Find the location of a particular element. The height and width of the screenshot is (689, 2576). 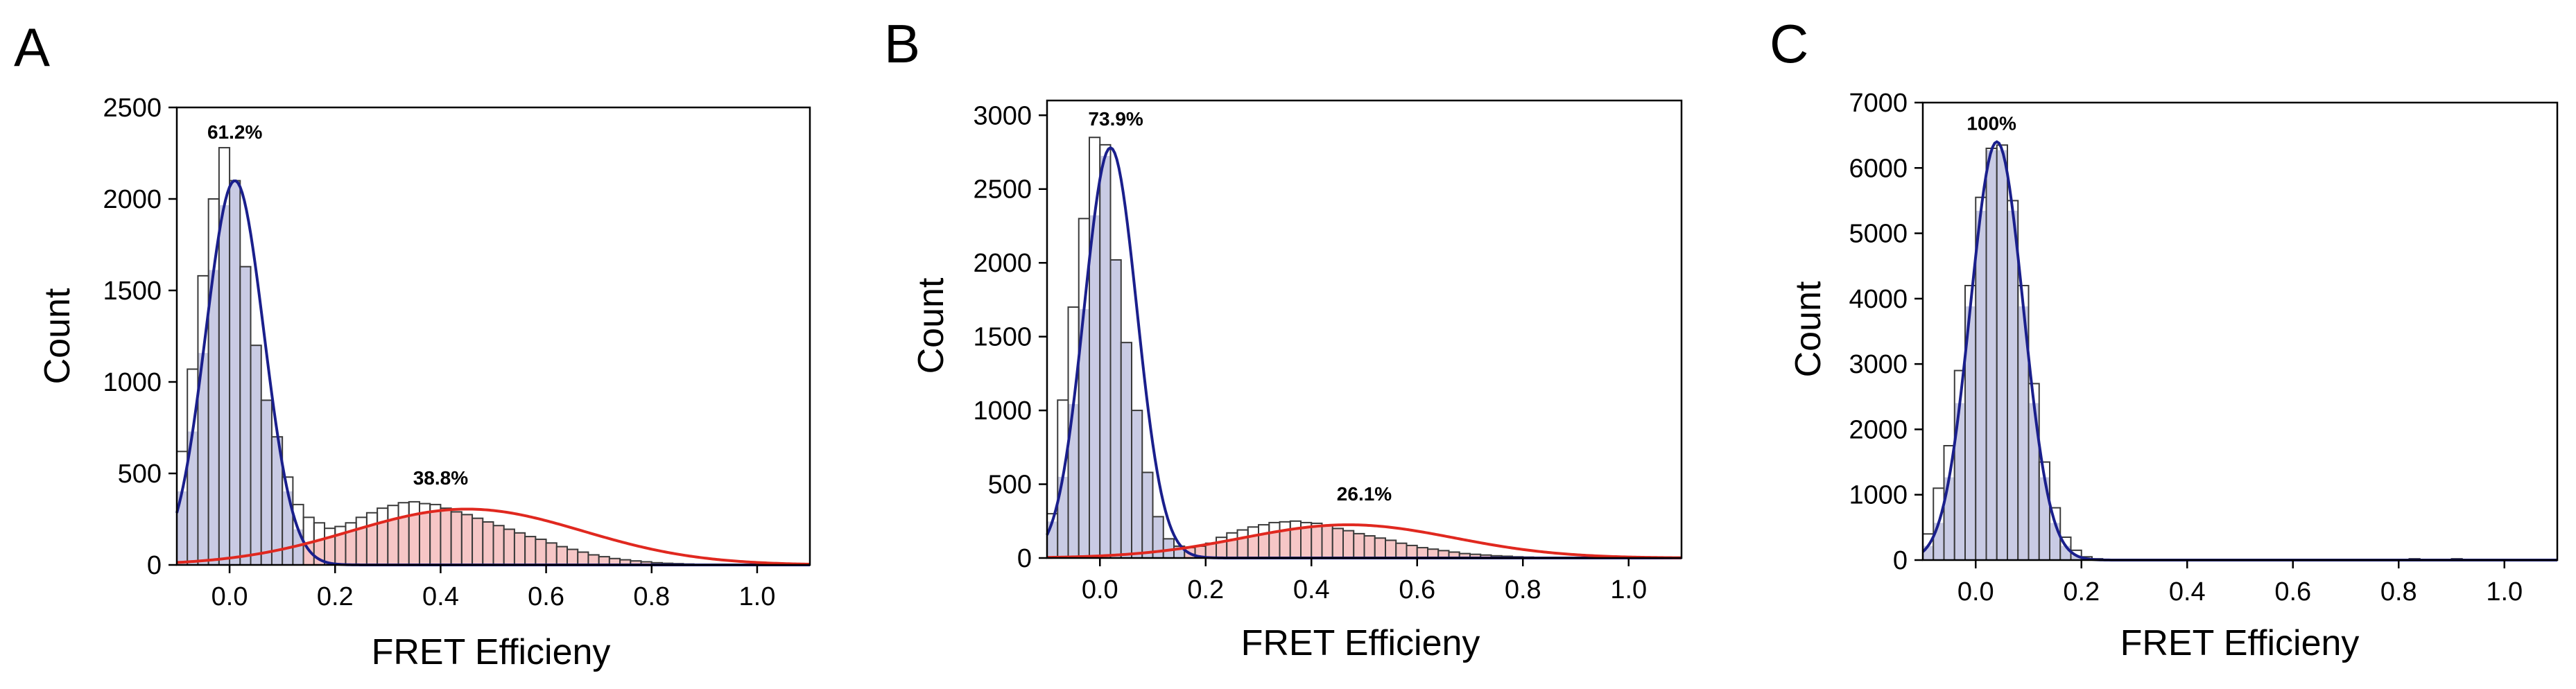

y-tick-label: 1000 is located at coordinates (1878, 495).